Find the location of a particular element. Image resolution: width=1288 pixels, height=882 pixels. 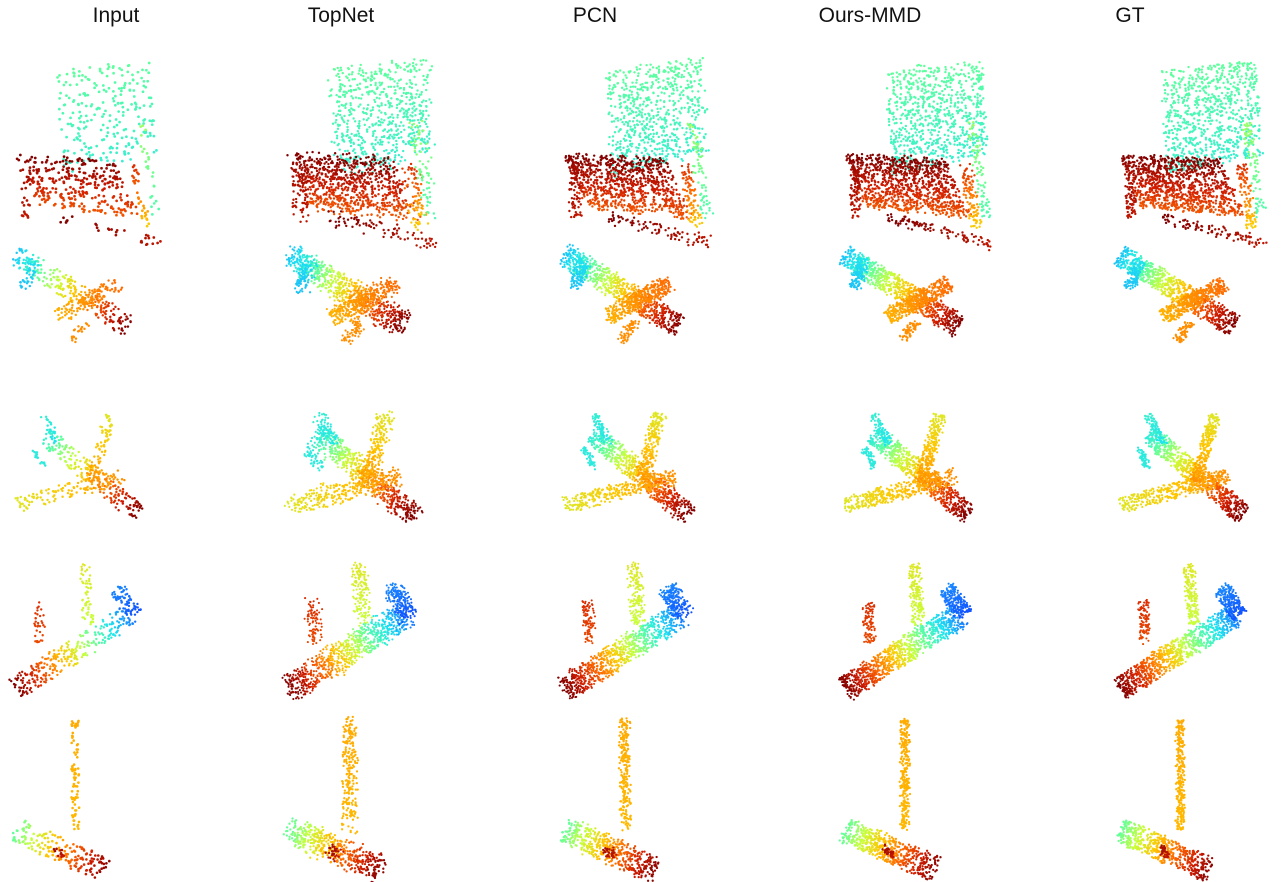

point-cloud-r5-gt is located at coordinates (1164, 800).